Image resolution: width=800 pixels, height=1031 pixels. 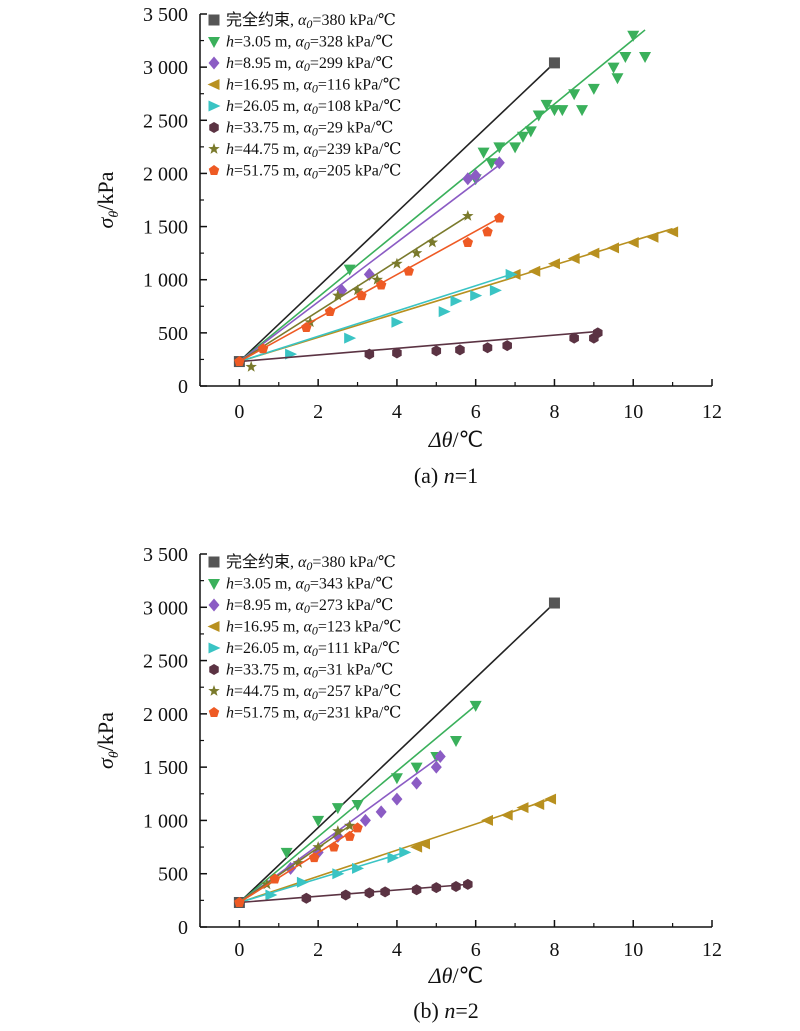 What do you see at coordinates (351, 584) in the screenshot?
I see `legend-alpha-value: =343 kPa/℃` at bounding box center [351, 584].